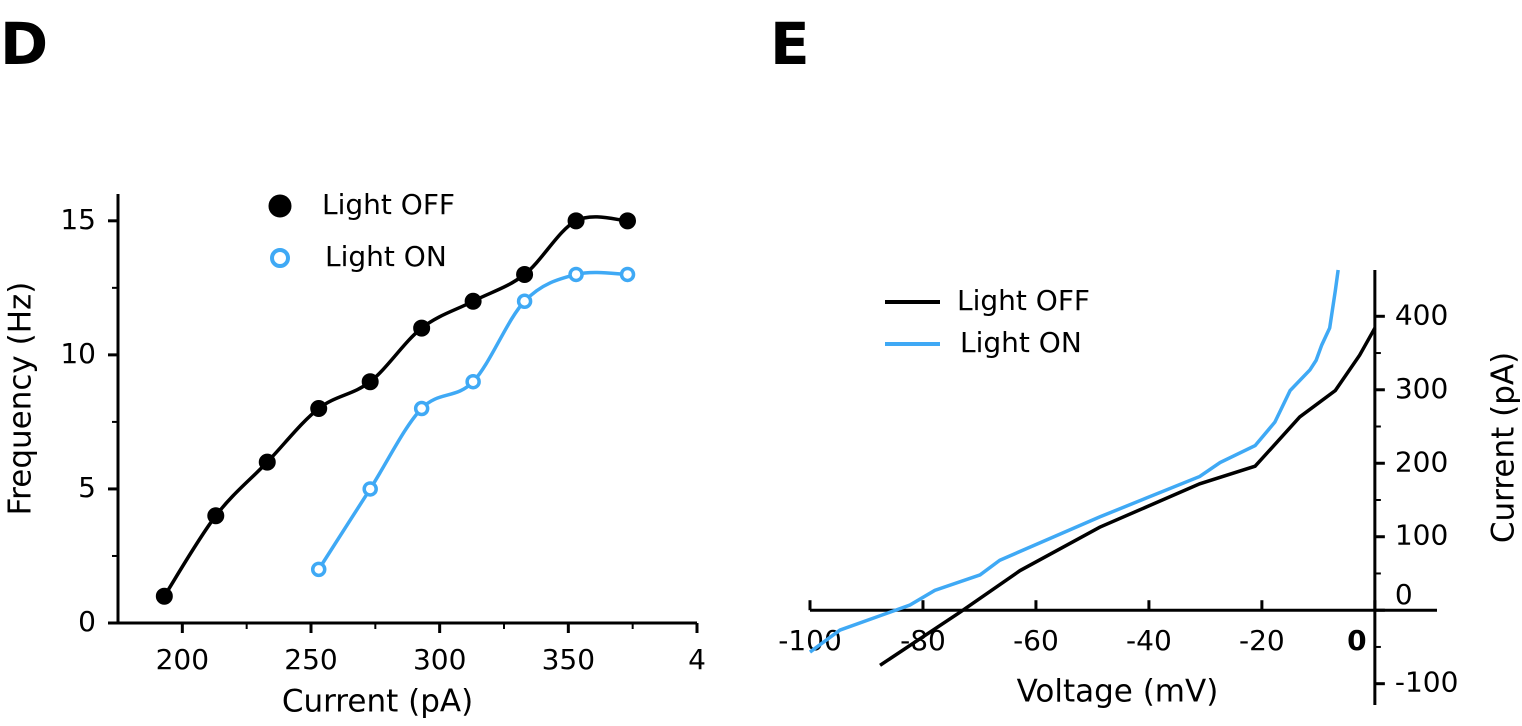  Describe the element at coordinates (1504, 447) in the screenshot. I see `y-axis-label: Current (pA)` at that location.